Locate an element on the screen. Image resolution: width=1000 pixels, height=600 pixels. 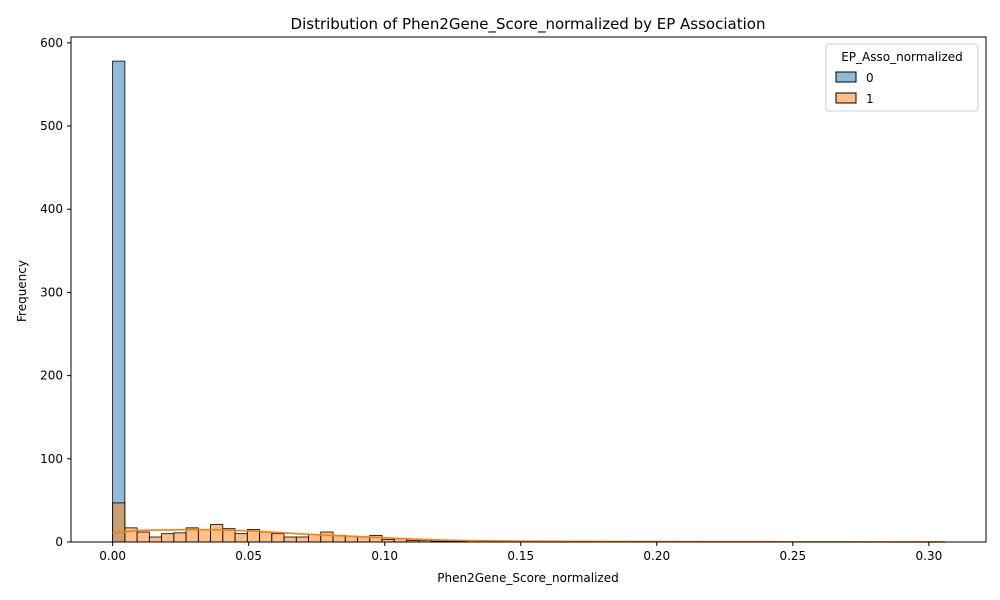
legend: EP_Asso_normalized 0 1 is located at coordinates (902, 77).